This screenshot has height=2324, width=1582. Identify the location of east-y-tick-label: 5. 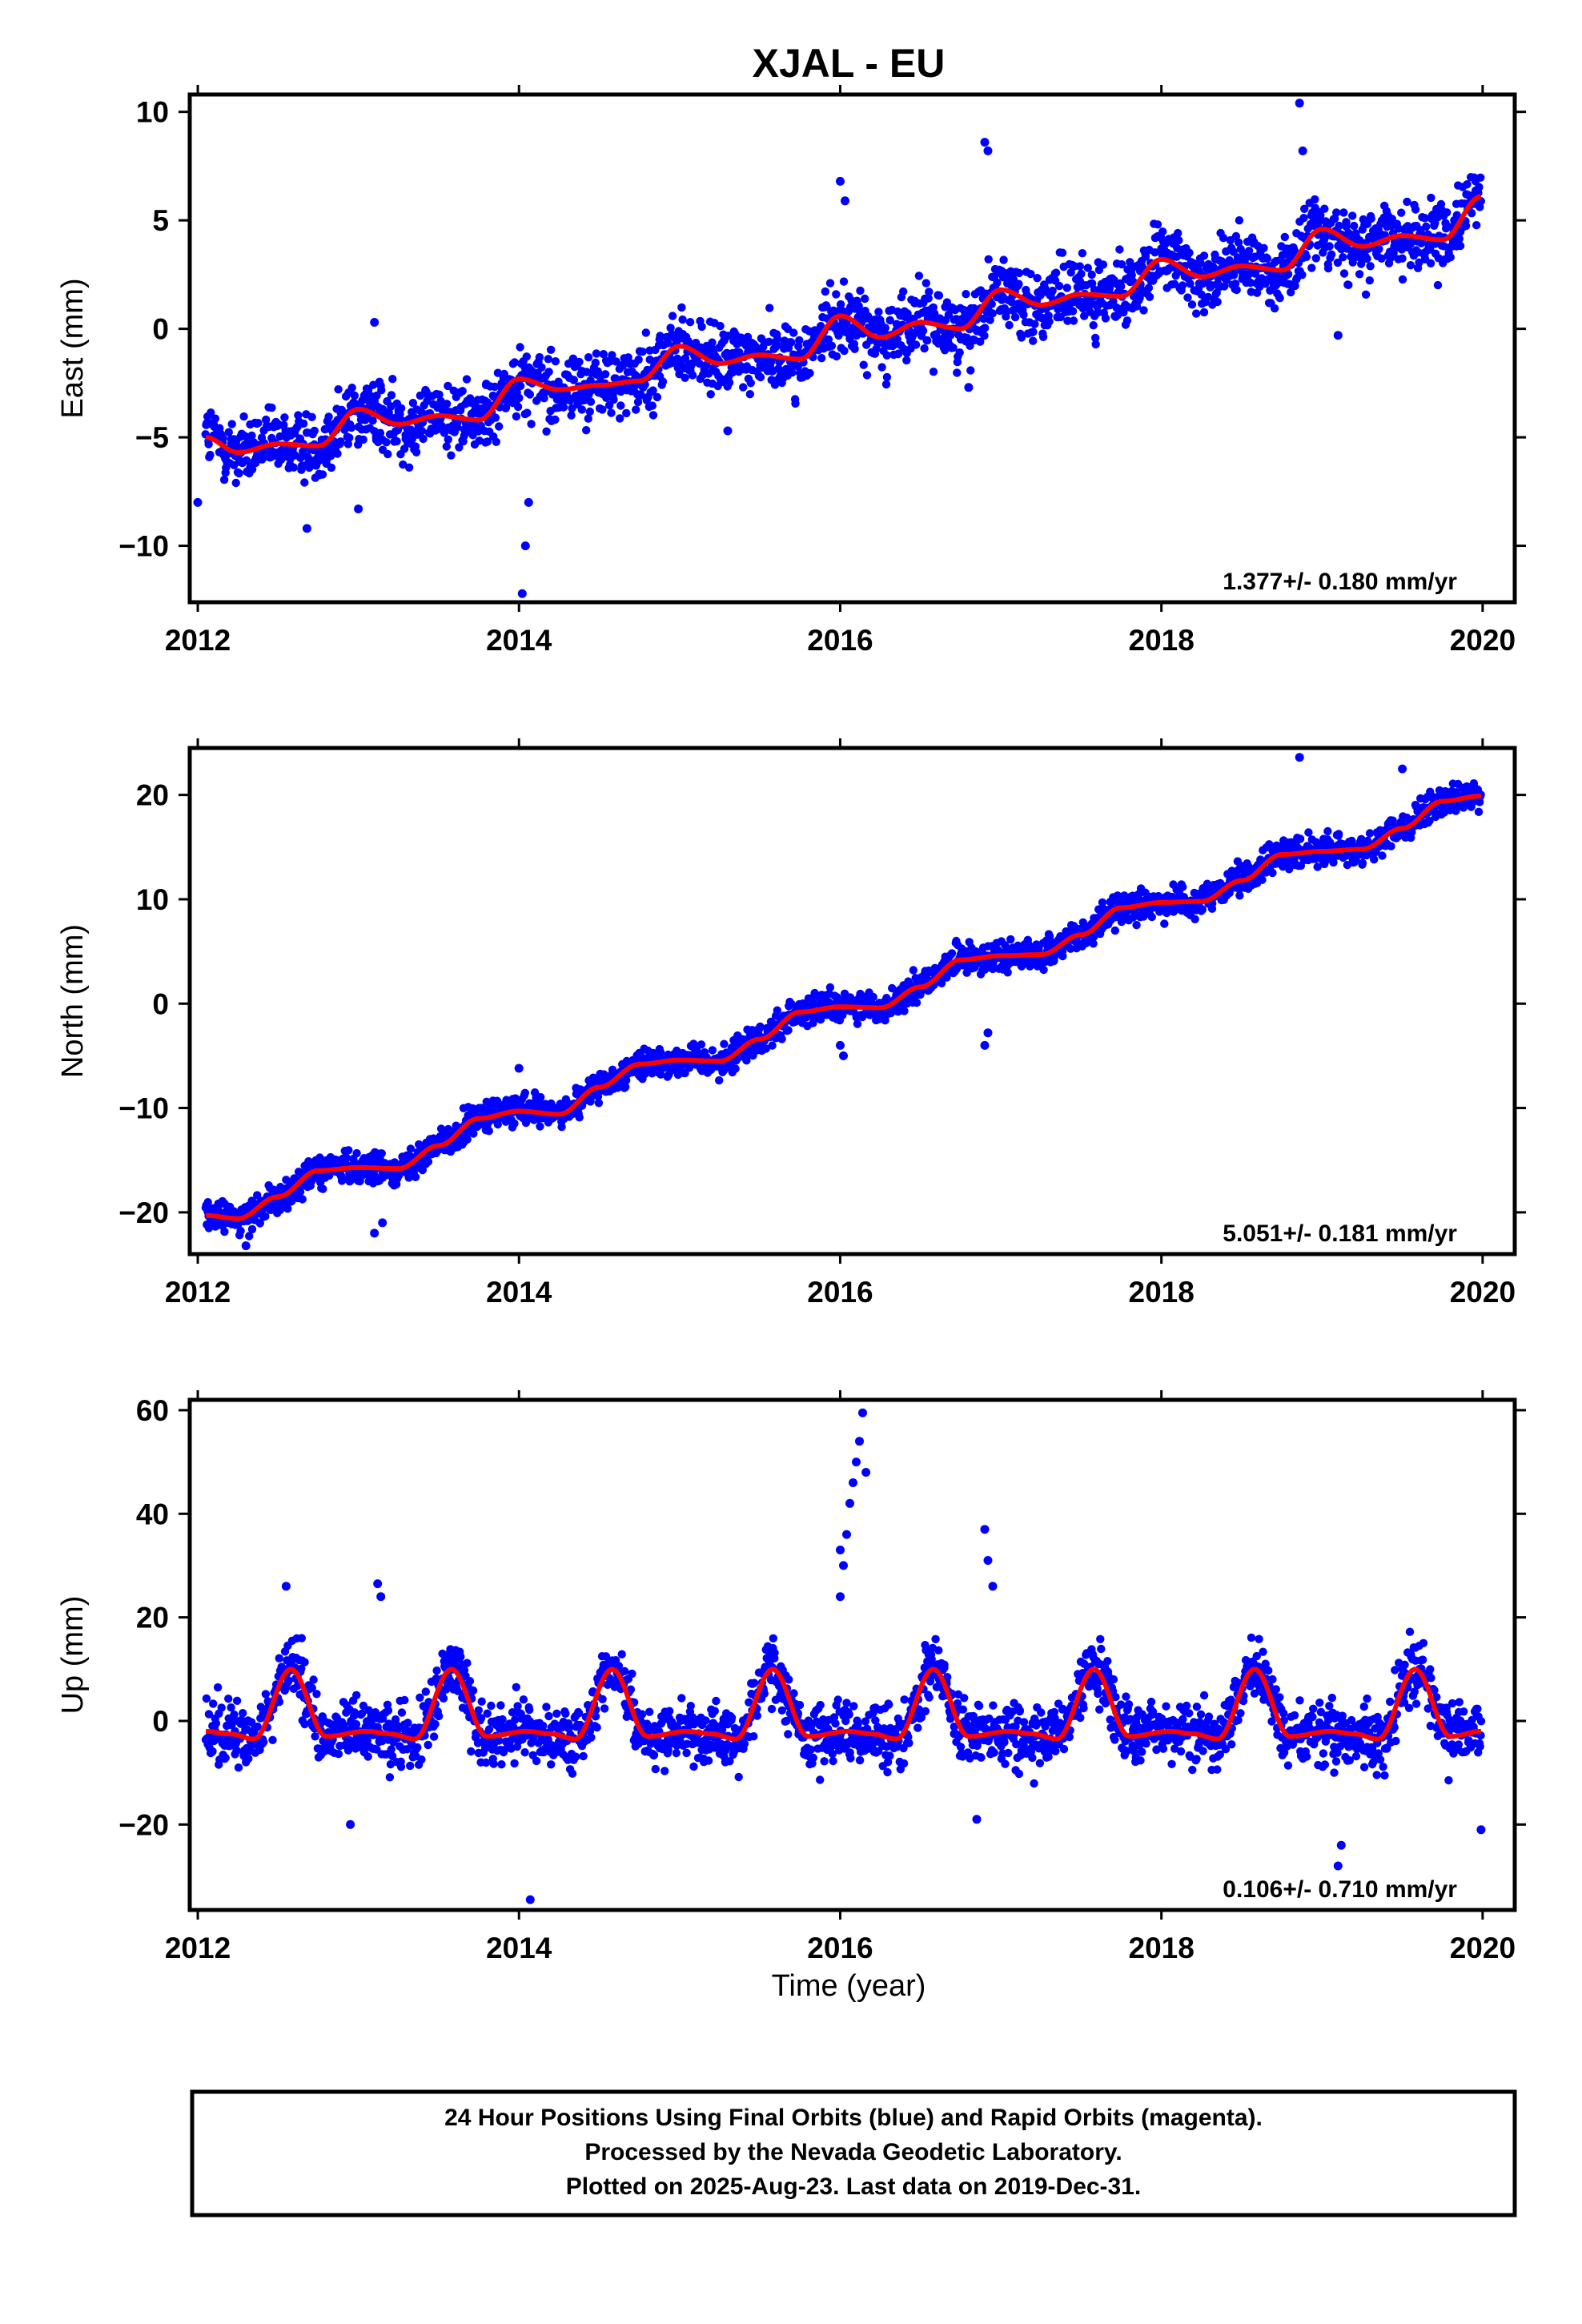
(161, 220).